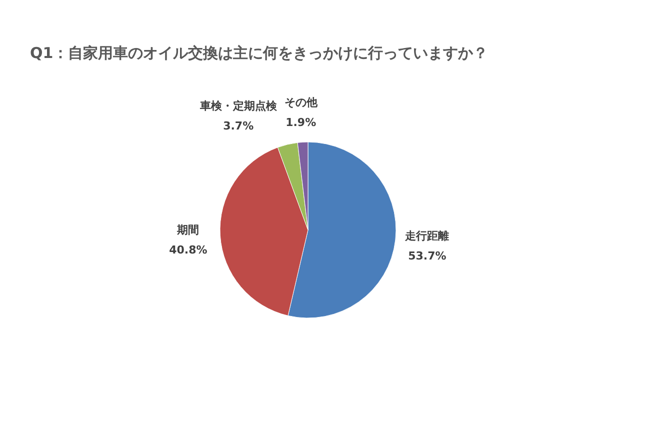 The height and width of the screenshot is (433, 650). What do you see at coordinates (238, 125) in the screenshot?
I see `data-label: 3.7%` at bounding box center [238, 125].